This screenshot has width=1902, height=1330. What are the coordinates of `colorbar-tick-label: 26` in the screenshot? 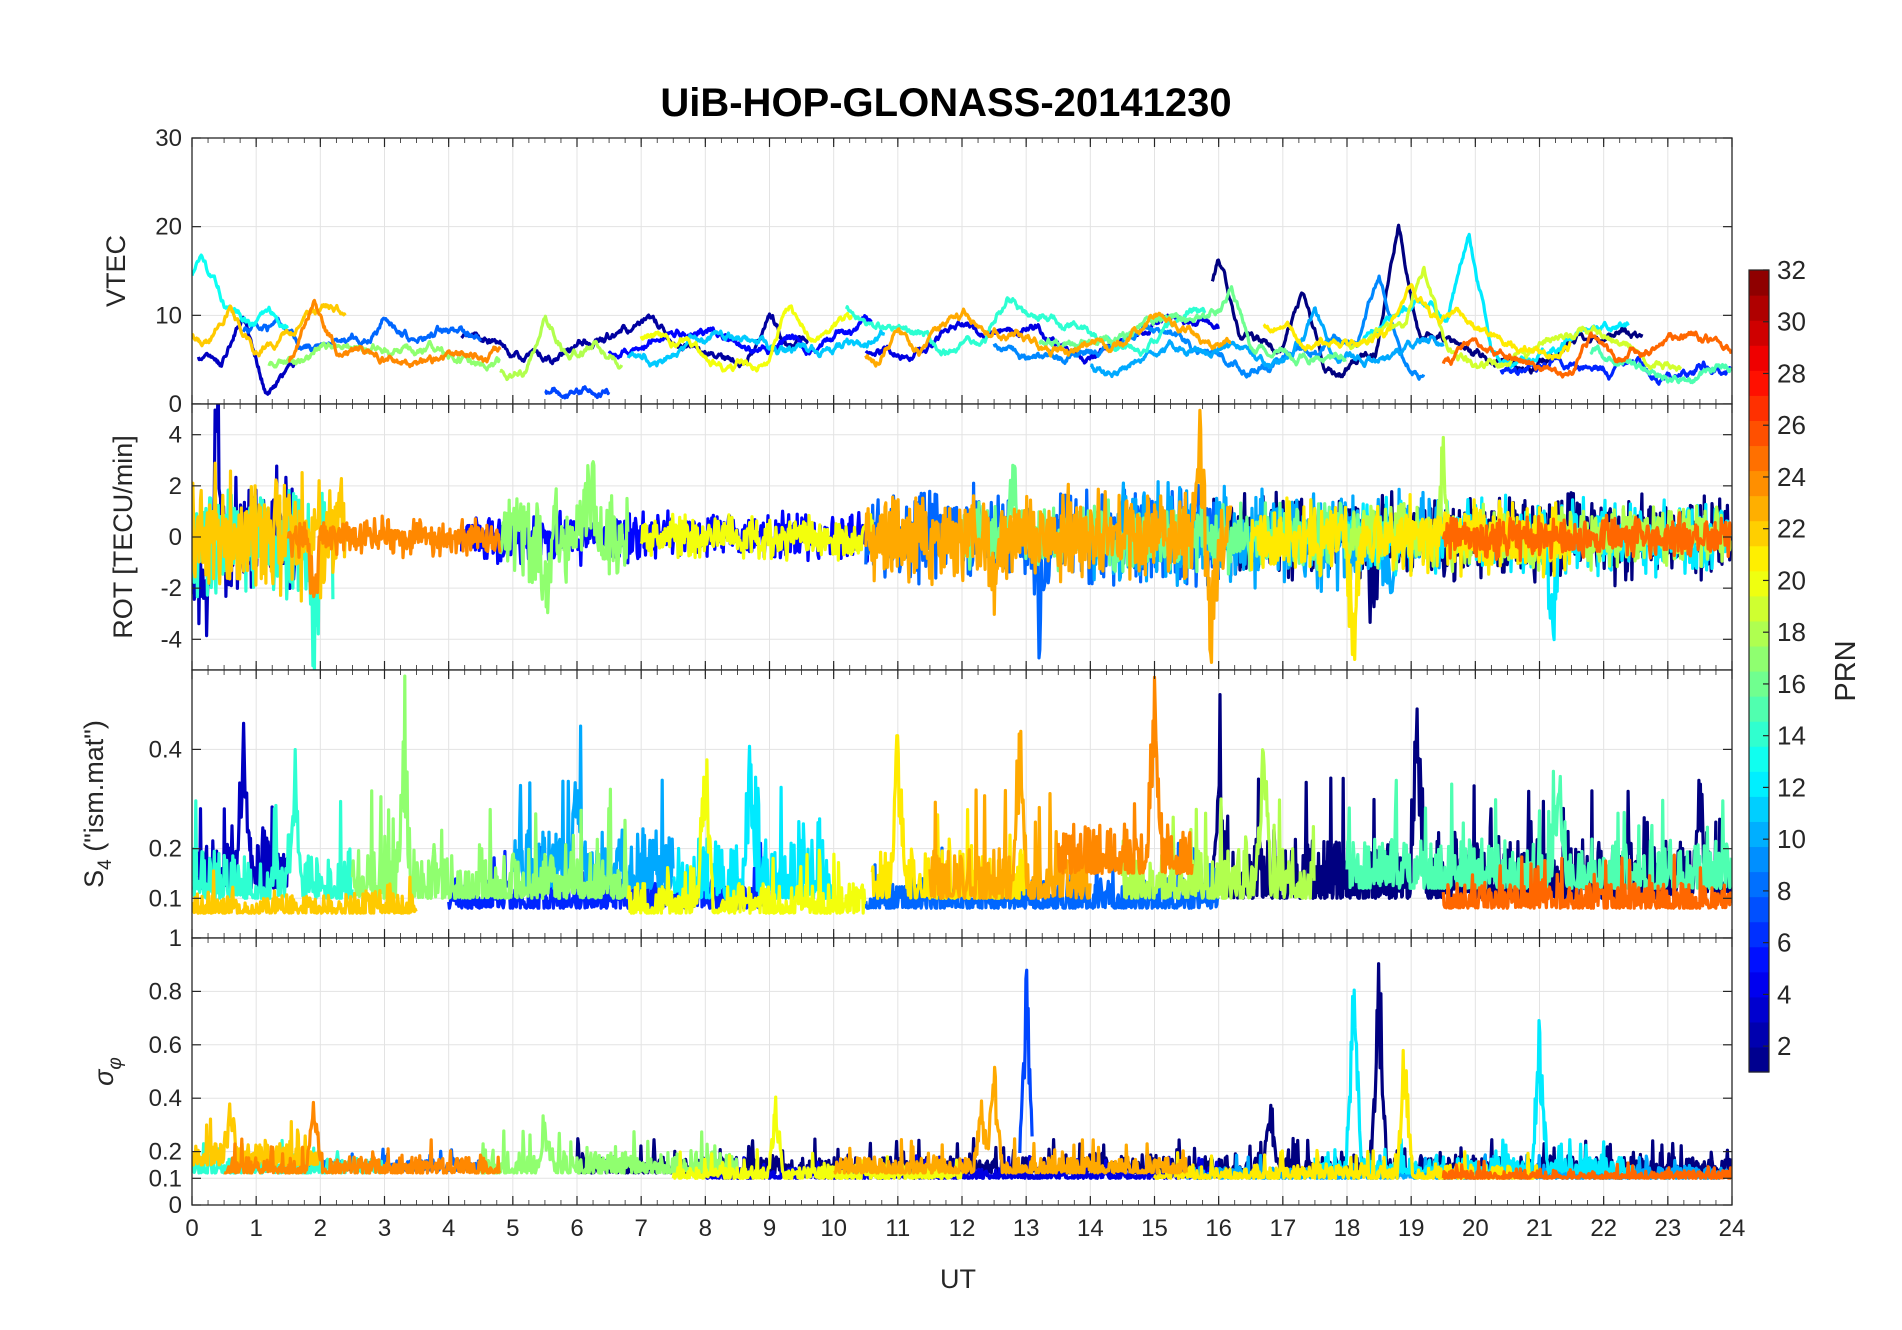 It's located at (1791, 425).